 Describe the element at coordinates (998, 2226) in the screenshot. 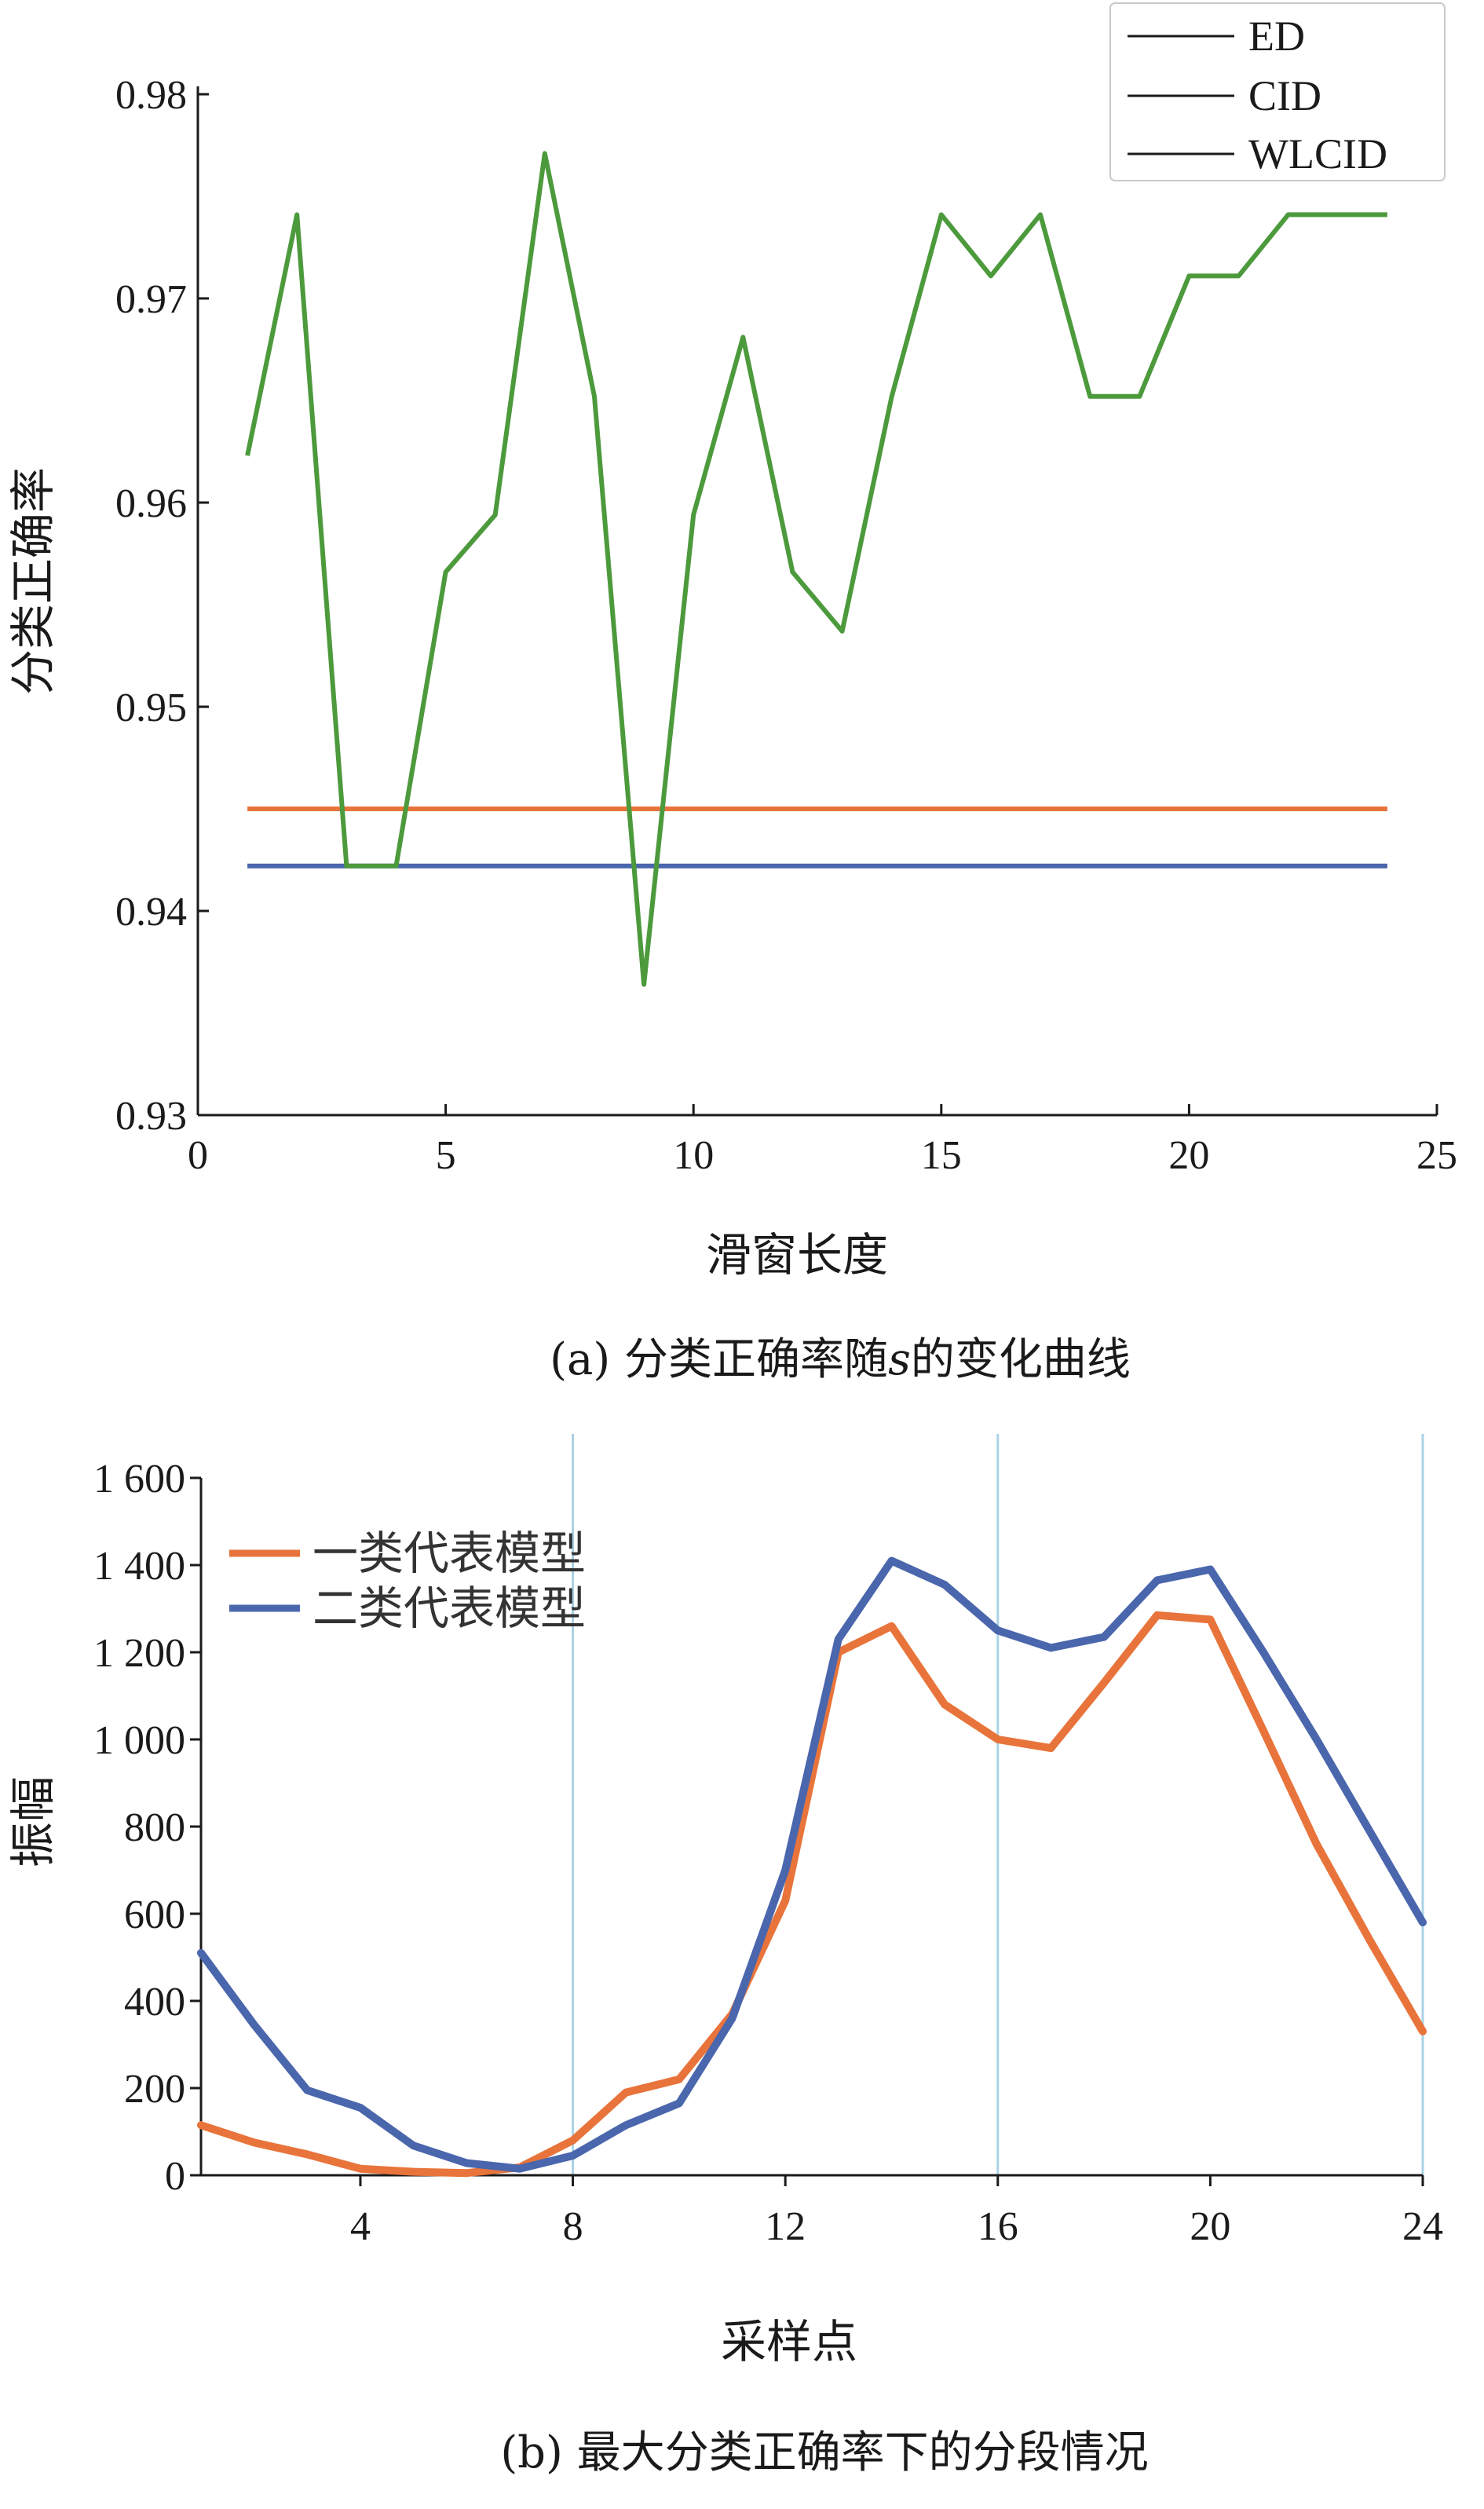

I see `chart-b-x-tick-label: 16` at that location.